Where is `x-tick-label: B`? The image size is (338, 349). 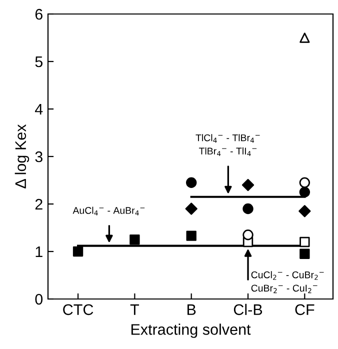 x-tick-label: B is located at coordinates (192, 309).